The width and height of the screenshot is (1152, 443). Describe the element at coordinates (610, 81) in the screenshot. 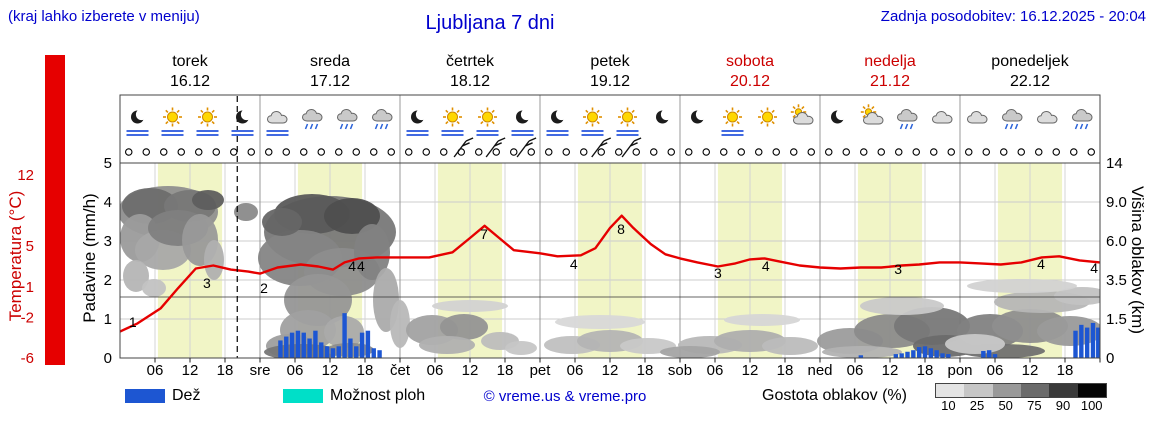

I see `day-date: 19.12` at that location.